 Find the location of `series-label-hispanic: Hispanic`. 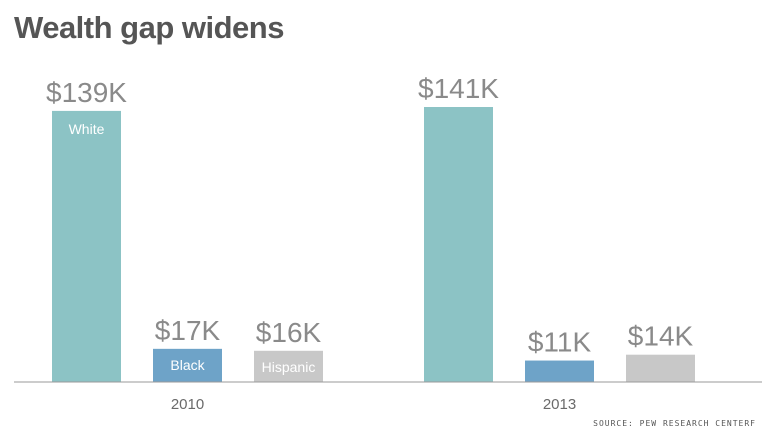

series-label-hispanic: Hispanic is located at coordinates (289, 367).